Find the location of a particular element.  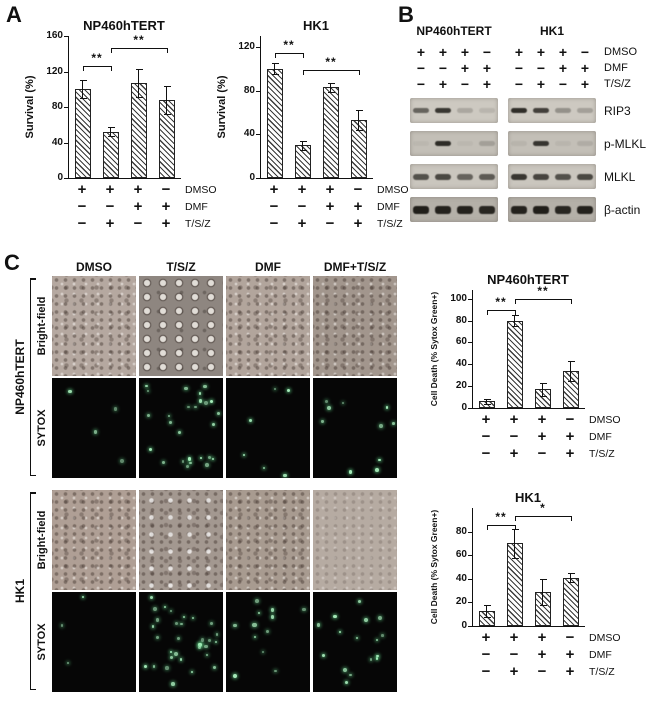

panel-label-a: A is located at coordinates (14, 14).